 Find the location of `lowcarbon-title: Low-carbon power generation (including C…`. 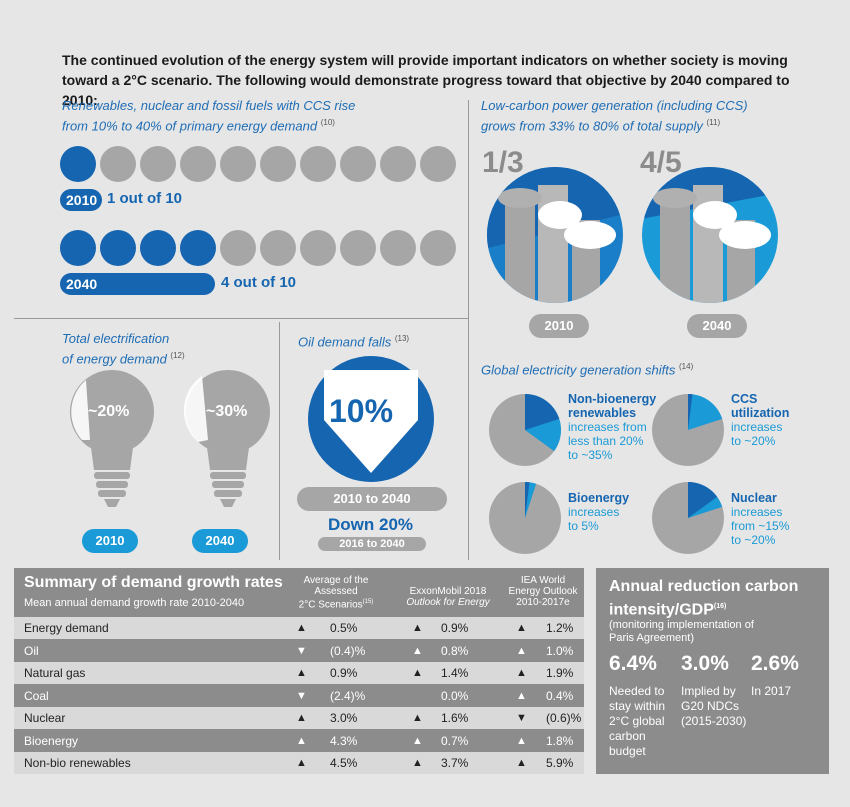

lowcarbon-title: Low-carbon power generation (including C… is located at coordinates (614, 116).